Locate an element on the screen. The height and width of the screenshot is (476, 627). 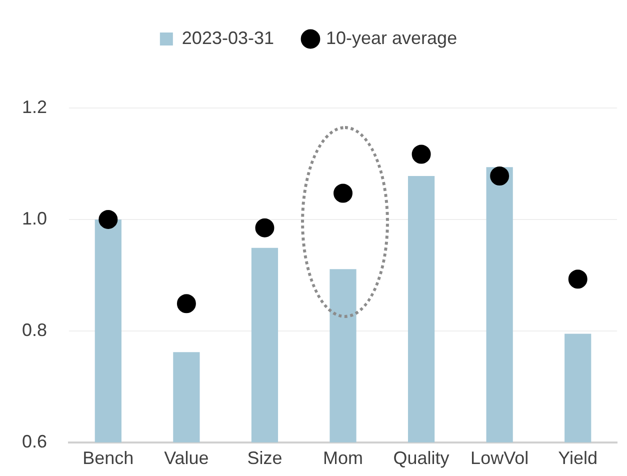
y-tick-label: 0.6 is located at coordinates (35, 441).